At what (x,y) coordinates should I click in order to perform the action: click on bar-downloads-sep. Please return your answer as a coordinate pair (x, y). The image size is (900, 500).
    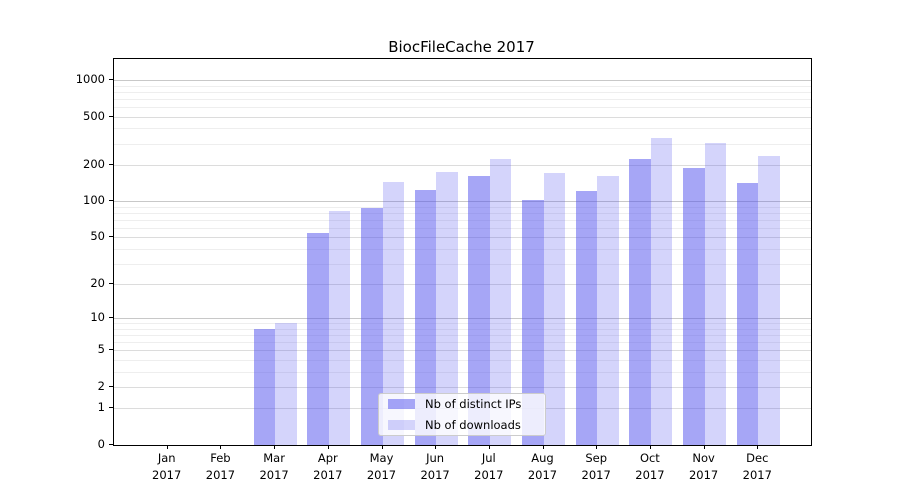
    Looking at the image, I should click on (608, 310).